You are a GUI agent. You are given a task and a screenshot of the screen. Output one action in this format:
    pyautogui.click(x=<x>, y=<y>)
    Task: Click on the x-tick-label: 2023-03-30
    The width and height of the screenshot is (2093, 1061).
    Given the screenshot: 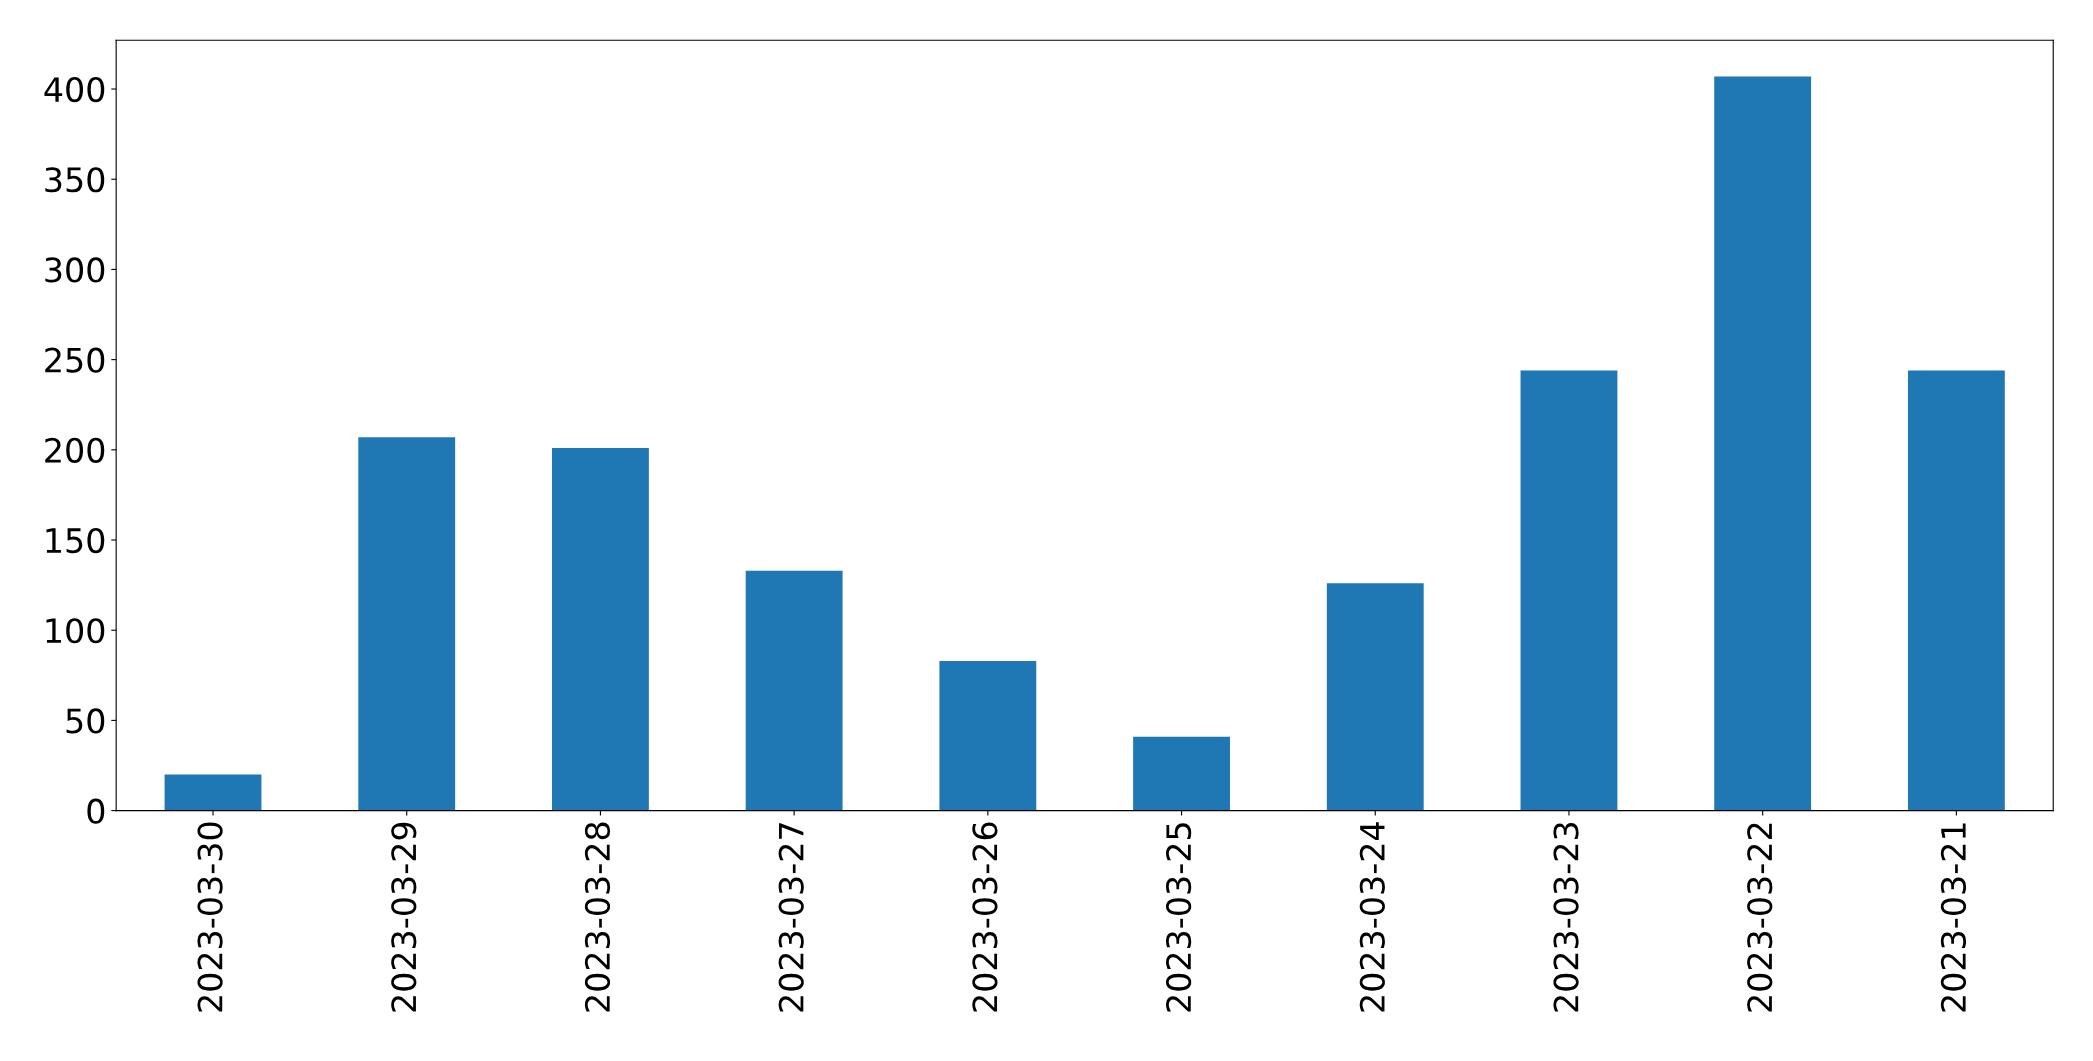 What is the action you would take?
    pyautogui.click(x=210, y=917)
    